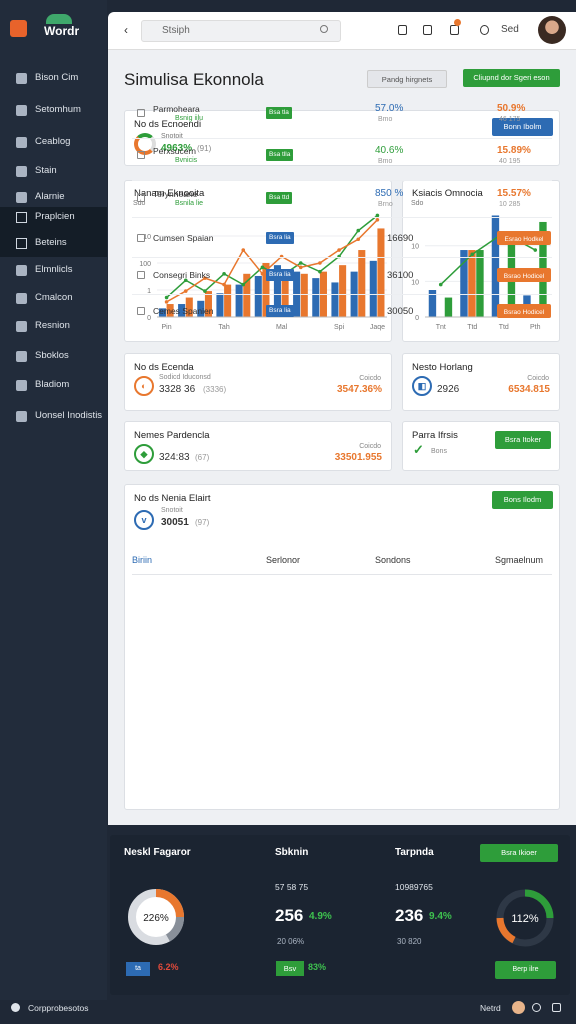  I want to click on stat-badge-value: 83%, so click(317, 967).